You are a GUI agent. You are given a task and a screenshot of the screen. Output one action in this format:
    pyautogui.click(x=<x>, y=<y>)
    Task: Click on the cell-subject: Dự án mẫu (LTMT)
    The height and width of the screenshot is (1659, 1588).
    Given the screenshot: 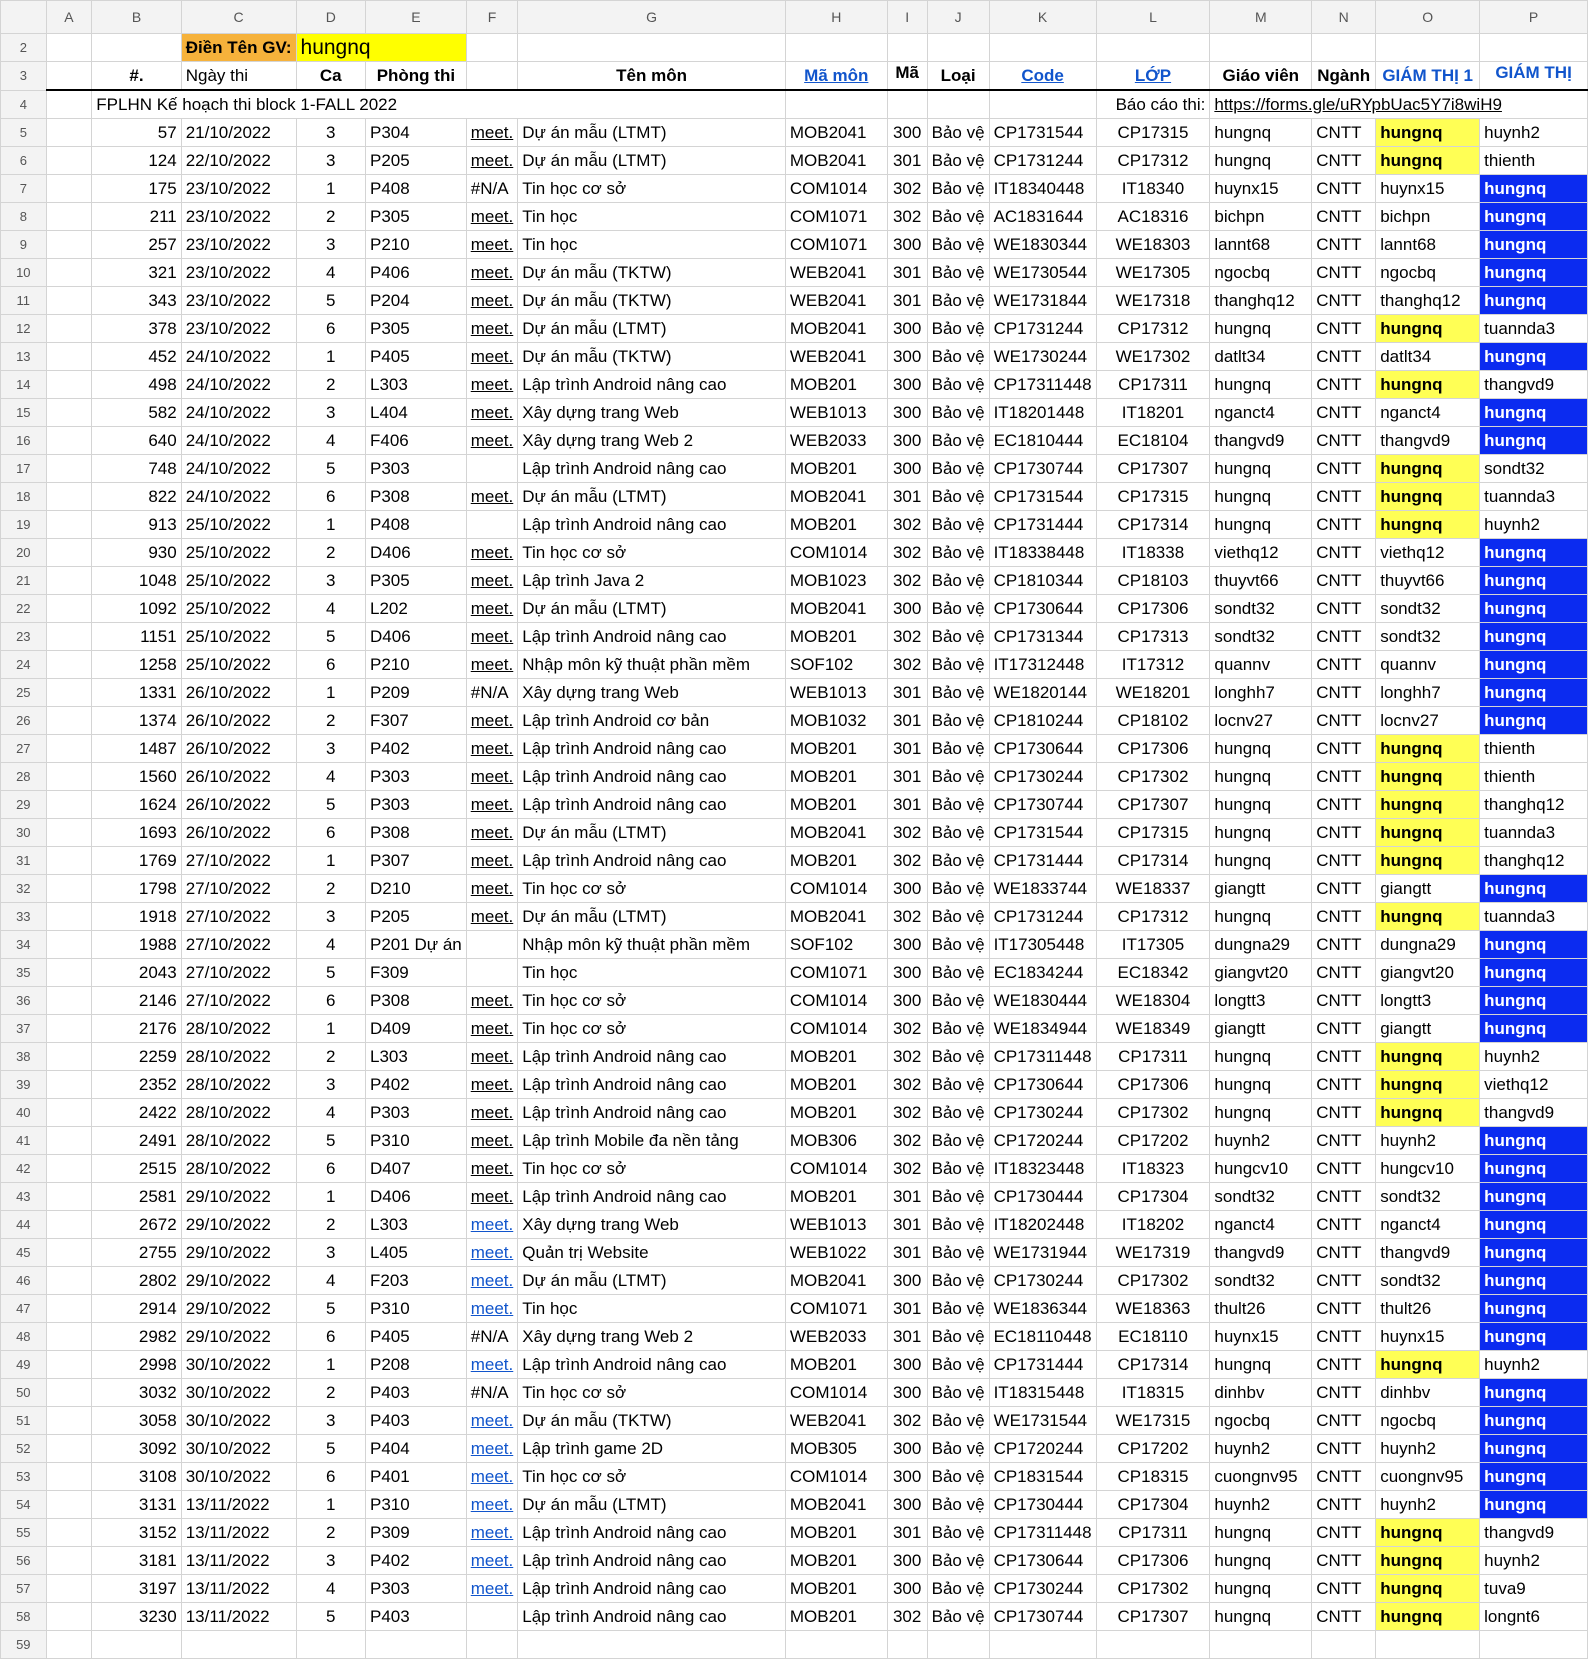 What is the action you would take?
    pyautogui.click(x=651, y=916)
    